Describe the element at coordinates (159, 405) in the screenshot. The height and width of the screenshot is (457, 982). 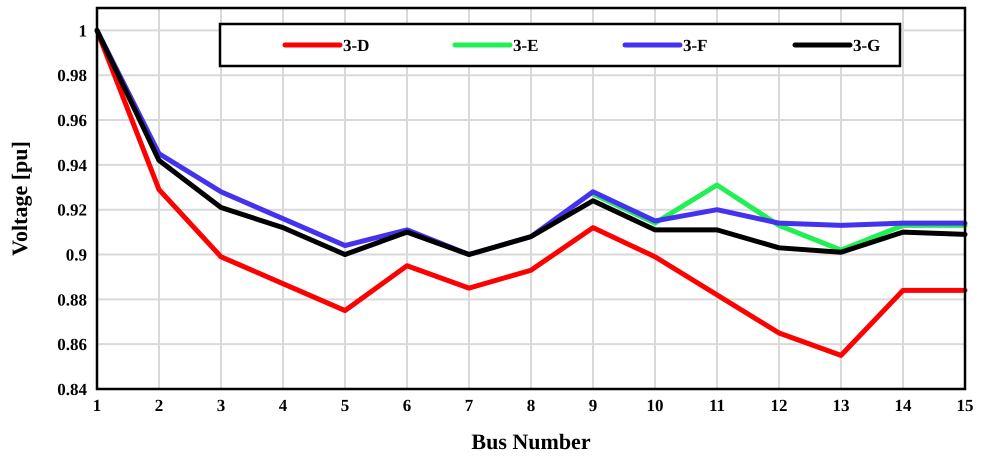
I see `x-tick-label: 2` at that location.